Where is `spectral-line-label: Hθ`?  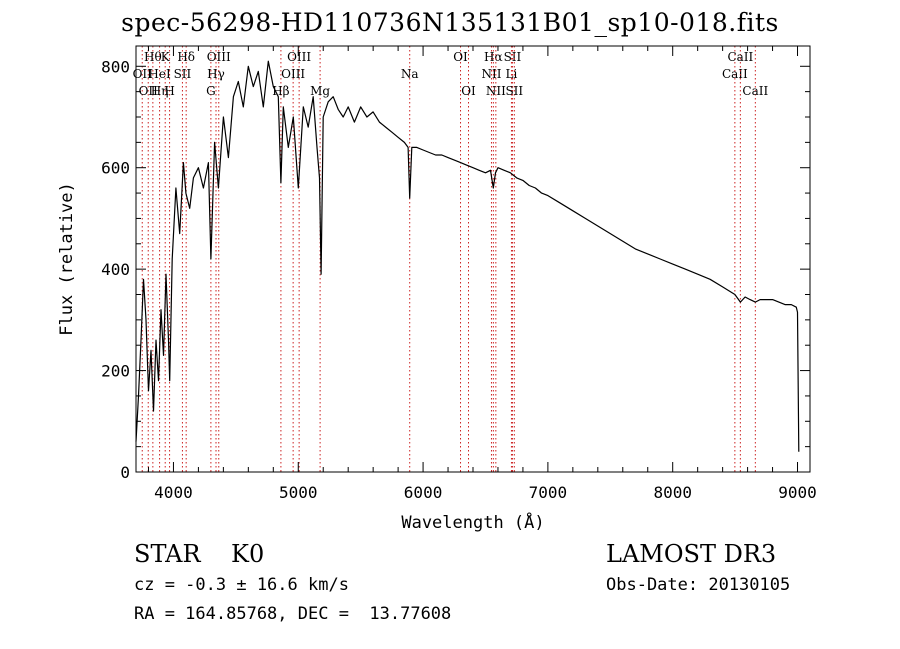
spectral-line-label: Hθ is located at coordinates (153, 57).